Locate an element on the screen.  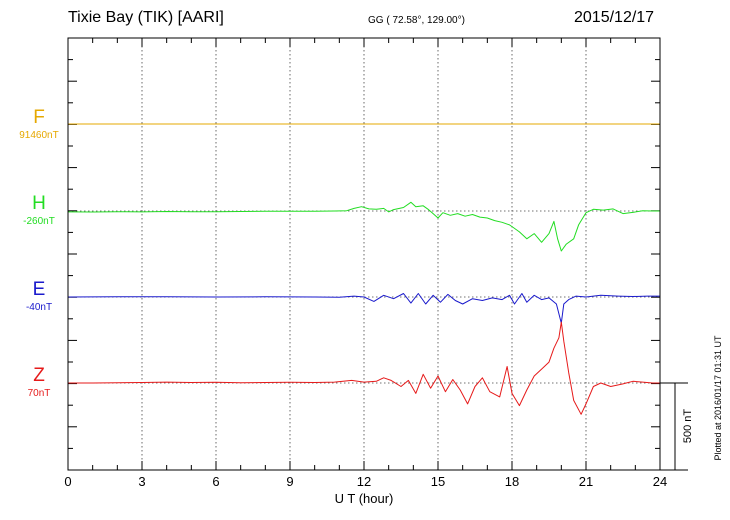
x-axis-label: U T (hour) is located at coordinates (364, 498).